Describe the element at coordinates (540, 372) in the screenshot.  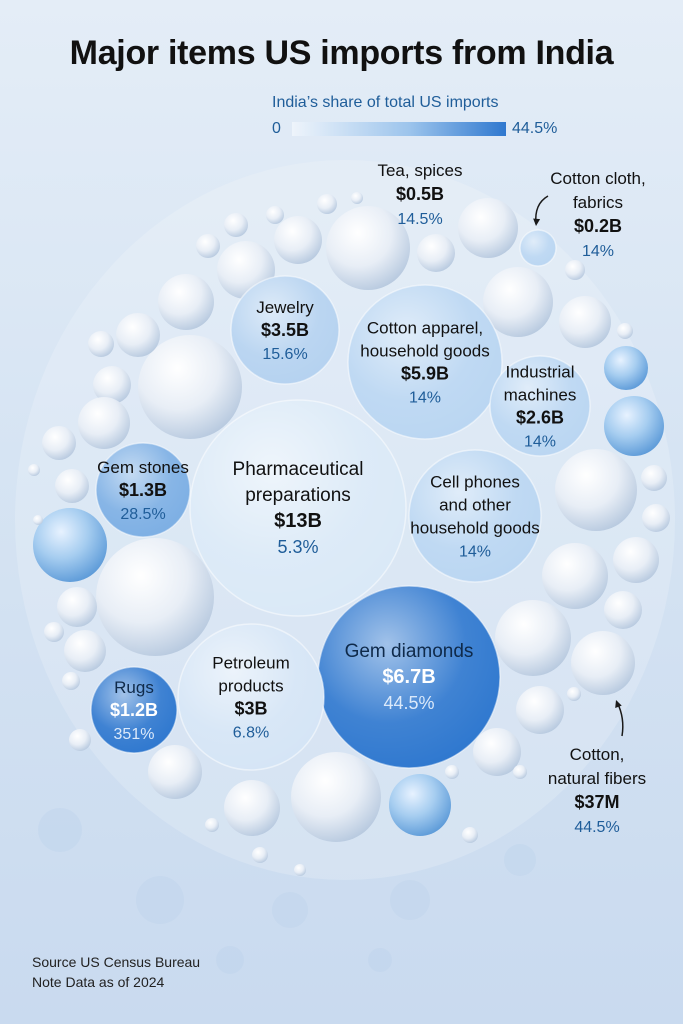
I see `label-industrial-machines: Industrial` at that location.